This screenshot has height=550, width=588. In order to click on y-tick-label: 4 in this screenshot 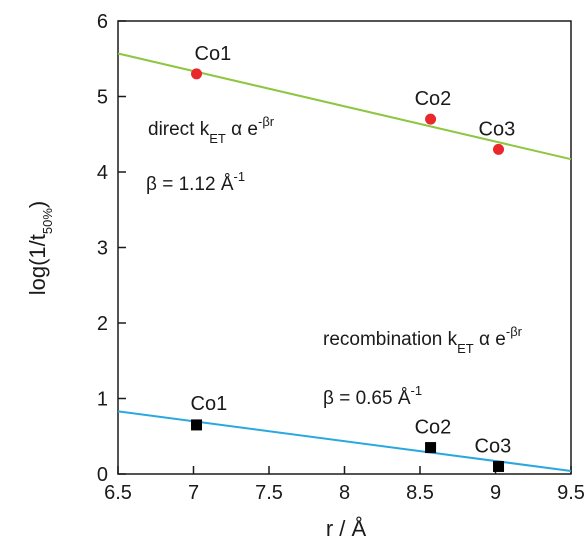, I will do `click(102, 173)`.